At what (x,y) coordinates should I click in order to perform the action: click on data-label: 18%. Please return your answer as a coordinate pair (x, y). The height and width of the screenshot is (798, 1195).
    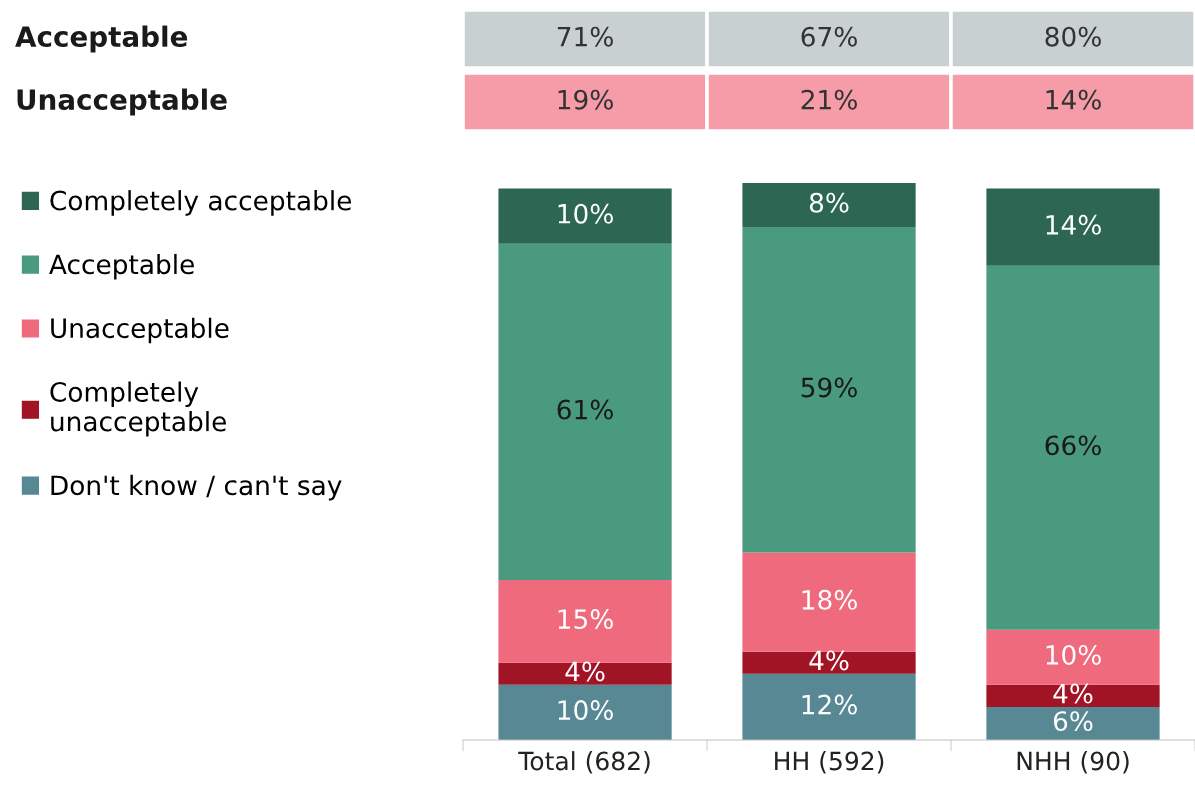
    Looking at the image, I should click on (829, 599).